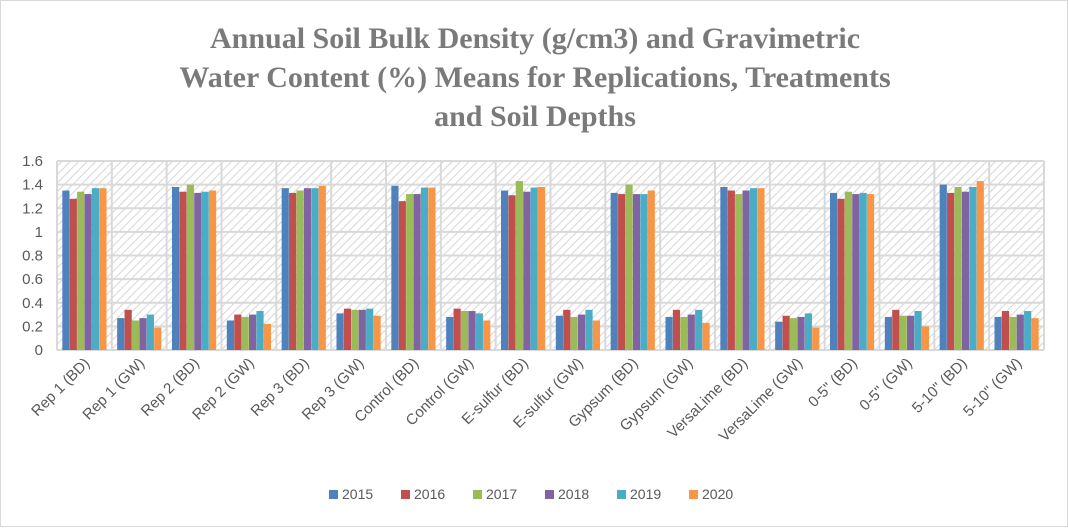 The image size is (1068, 528). I want to click on legend-swatch-2016, so click(405, 494).